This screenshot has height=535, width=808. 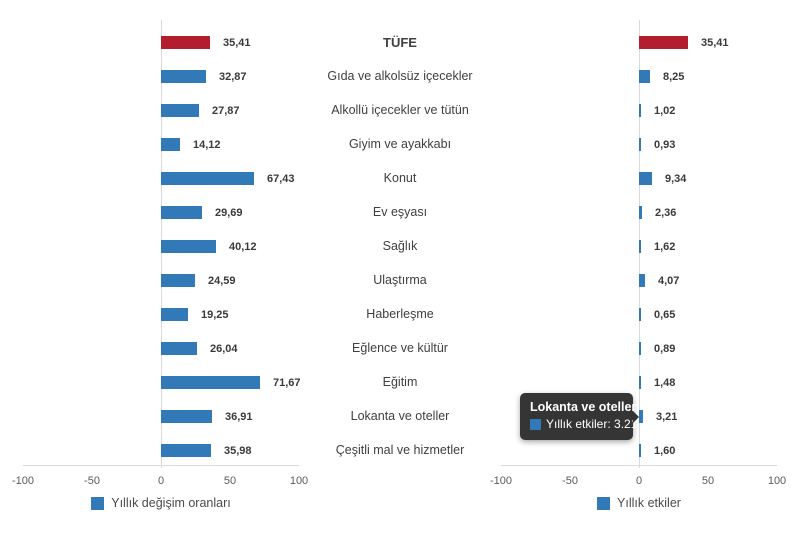 I want to click on rate-value-label-11: 36,91, so click(x=239, y=417).